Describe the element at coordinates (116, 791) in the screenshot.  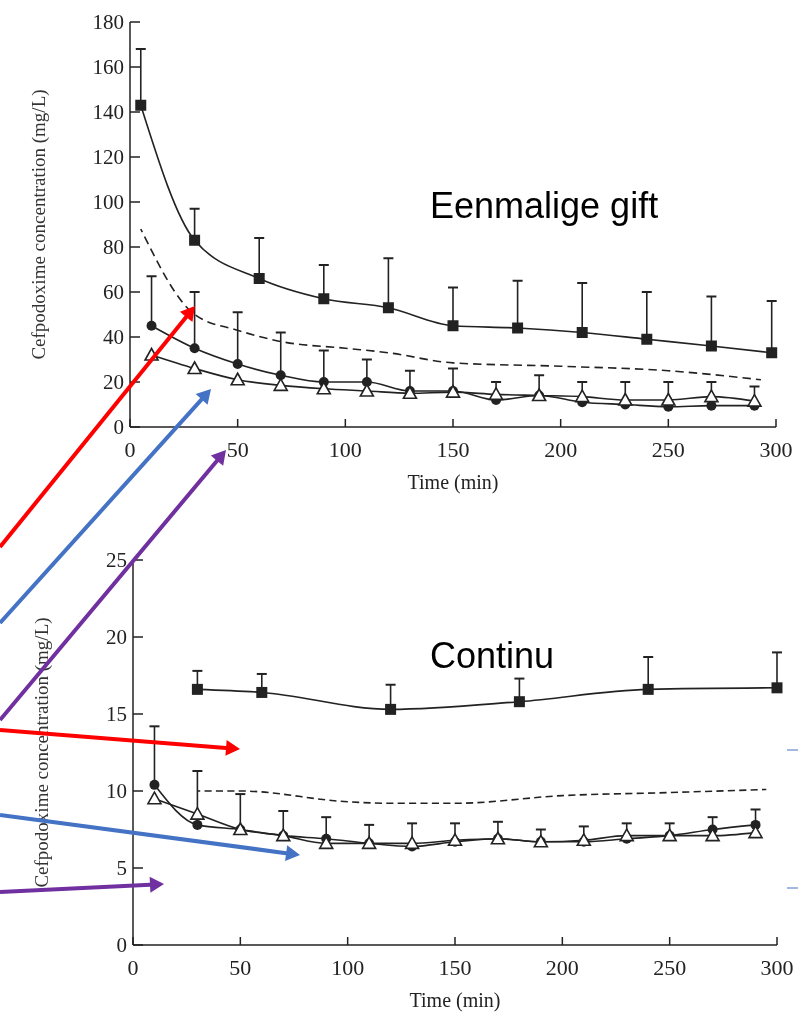
I see `y-tick-label: 10` at that location.